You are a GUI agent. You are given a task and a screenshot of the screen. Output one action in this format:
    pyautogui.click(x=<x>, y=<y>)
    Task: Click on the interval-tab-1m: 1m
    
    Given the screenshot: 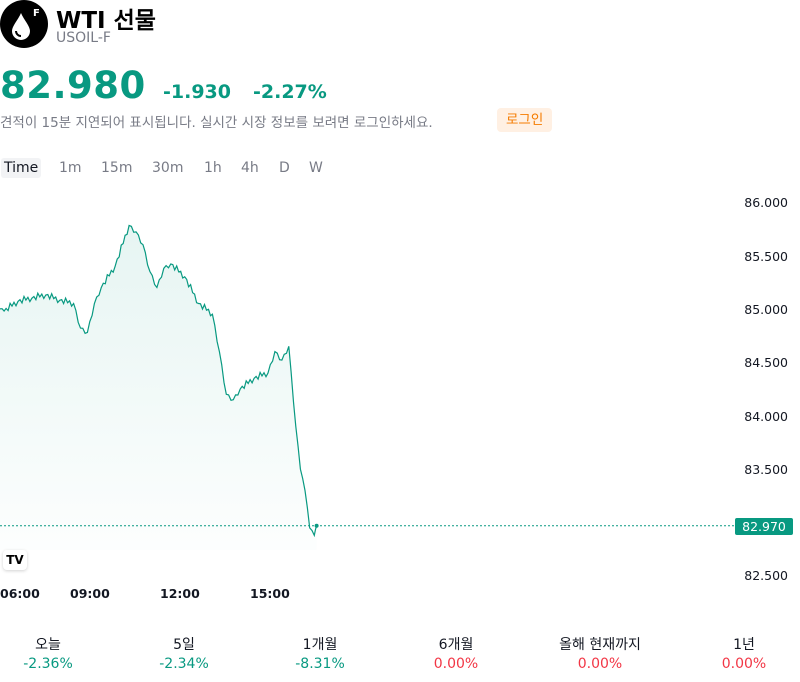 What is the action you would take?
    pyautogui.click(x=70, y=168)
    